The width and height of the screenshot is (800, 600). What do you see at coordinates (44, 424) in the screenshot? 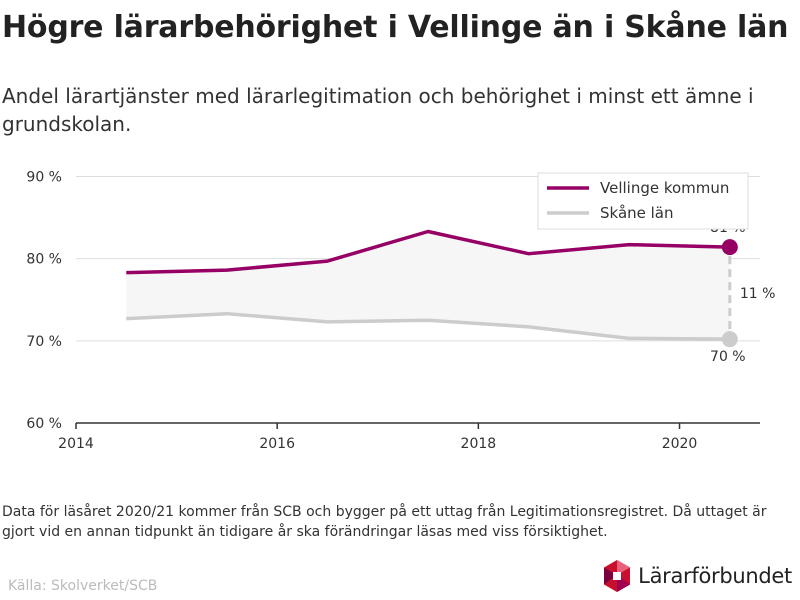
I see `y-tick-label: 60 %` at bounding box center [44, 424].